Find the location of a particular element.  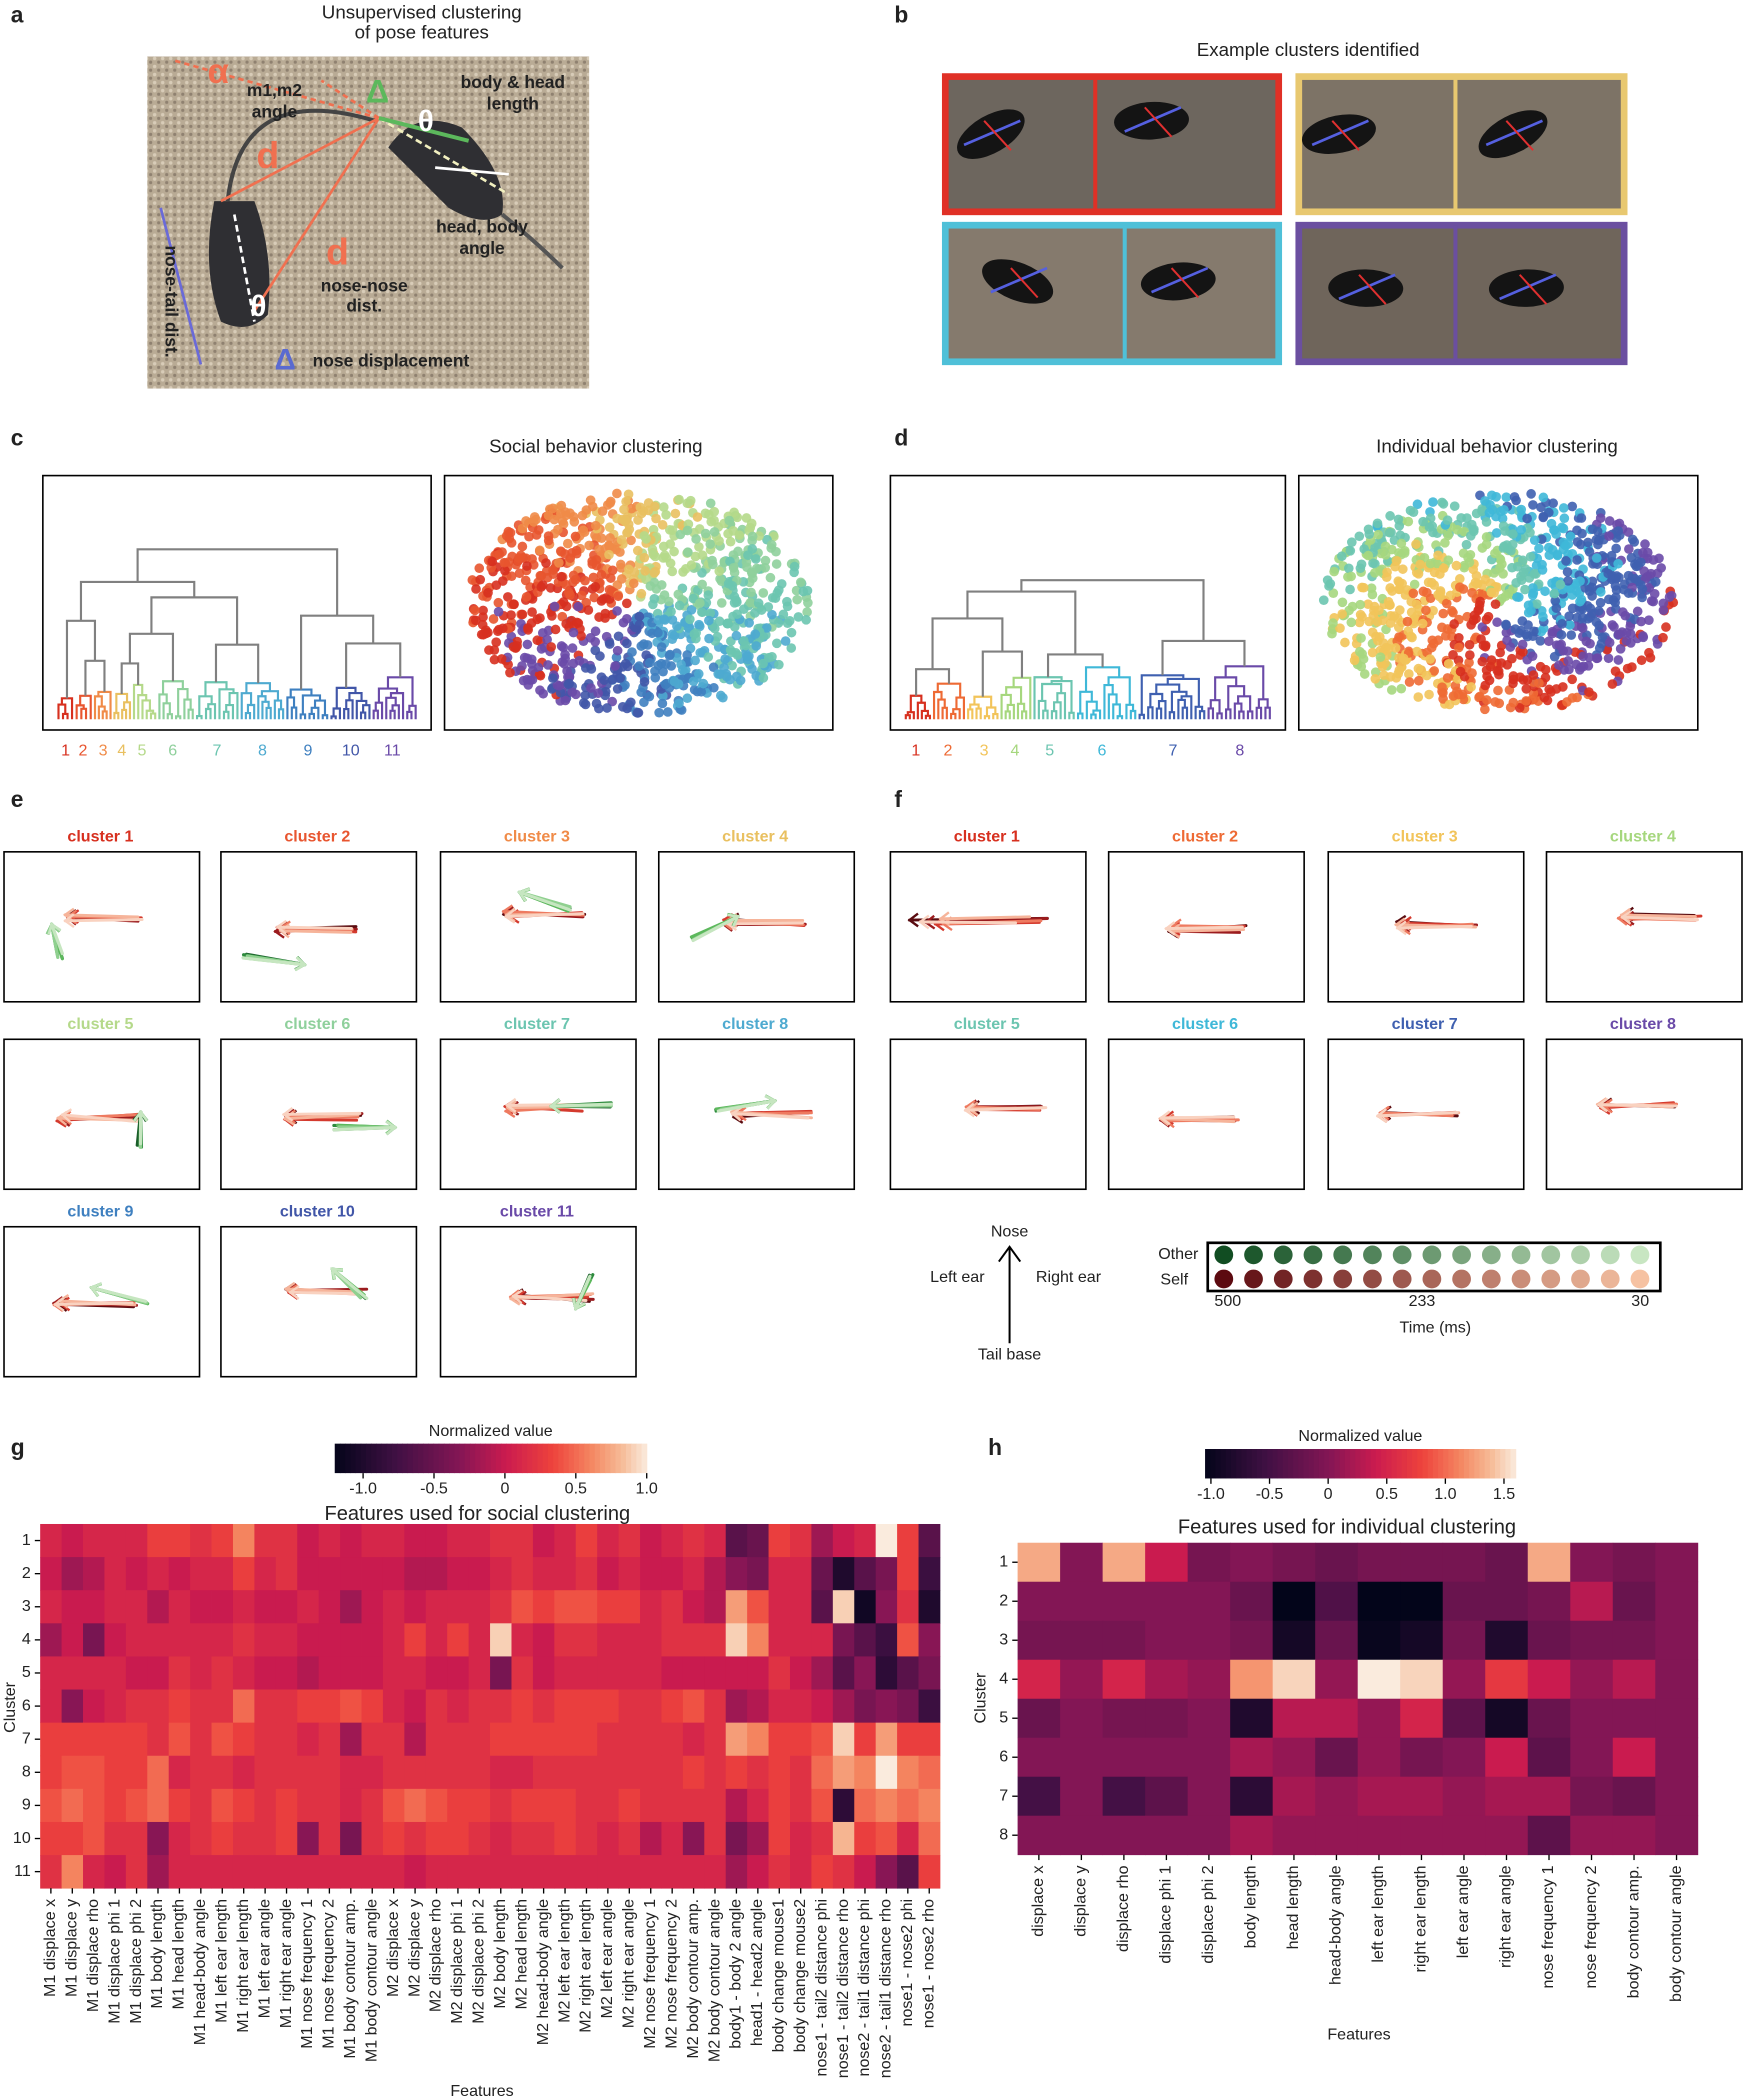

axis-label: Cluster is located at coordinates (10, 1706).